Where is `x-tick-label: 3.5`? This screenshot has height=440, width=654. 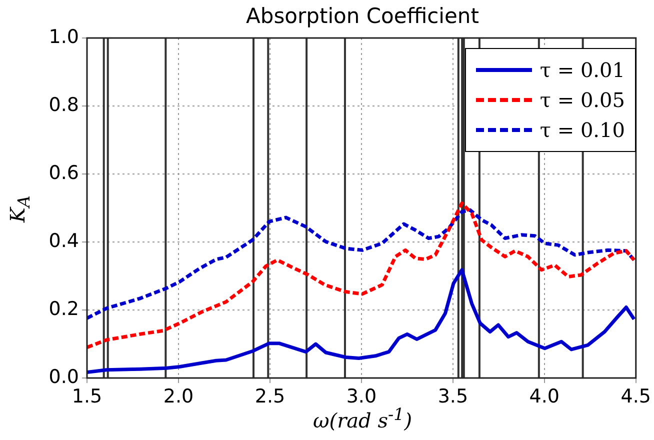
x-tick-label: 3.5 is located at coordinates (453, 396).